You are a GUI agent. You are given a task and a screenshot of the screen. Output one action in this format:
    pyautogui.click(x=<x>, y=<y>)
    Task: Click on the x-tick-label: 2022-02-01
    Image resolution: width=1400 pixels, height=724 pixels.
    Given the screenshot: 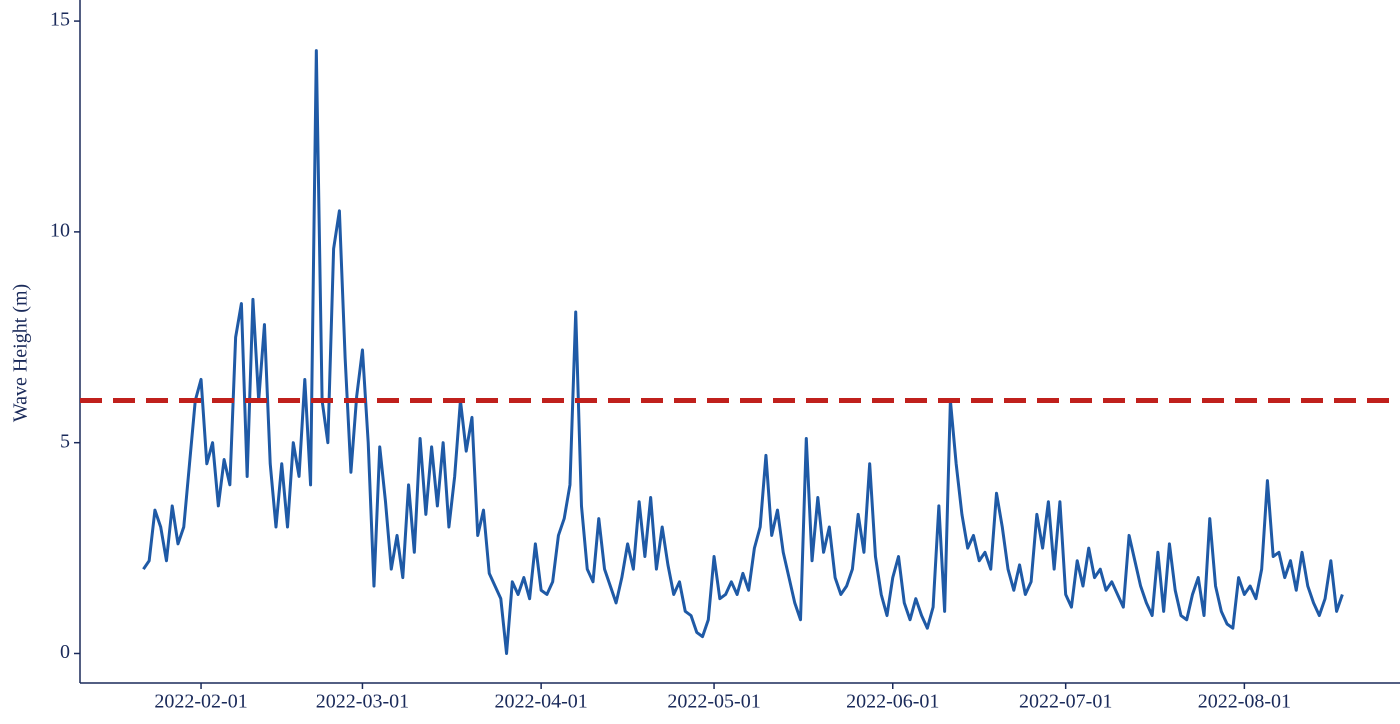 What is the action you would take?
    pyautogui.click(x=200, y=702)
    